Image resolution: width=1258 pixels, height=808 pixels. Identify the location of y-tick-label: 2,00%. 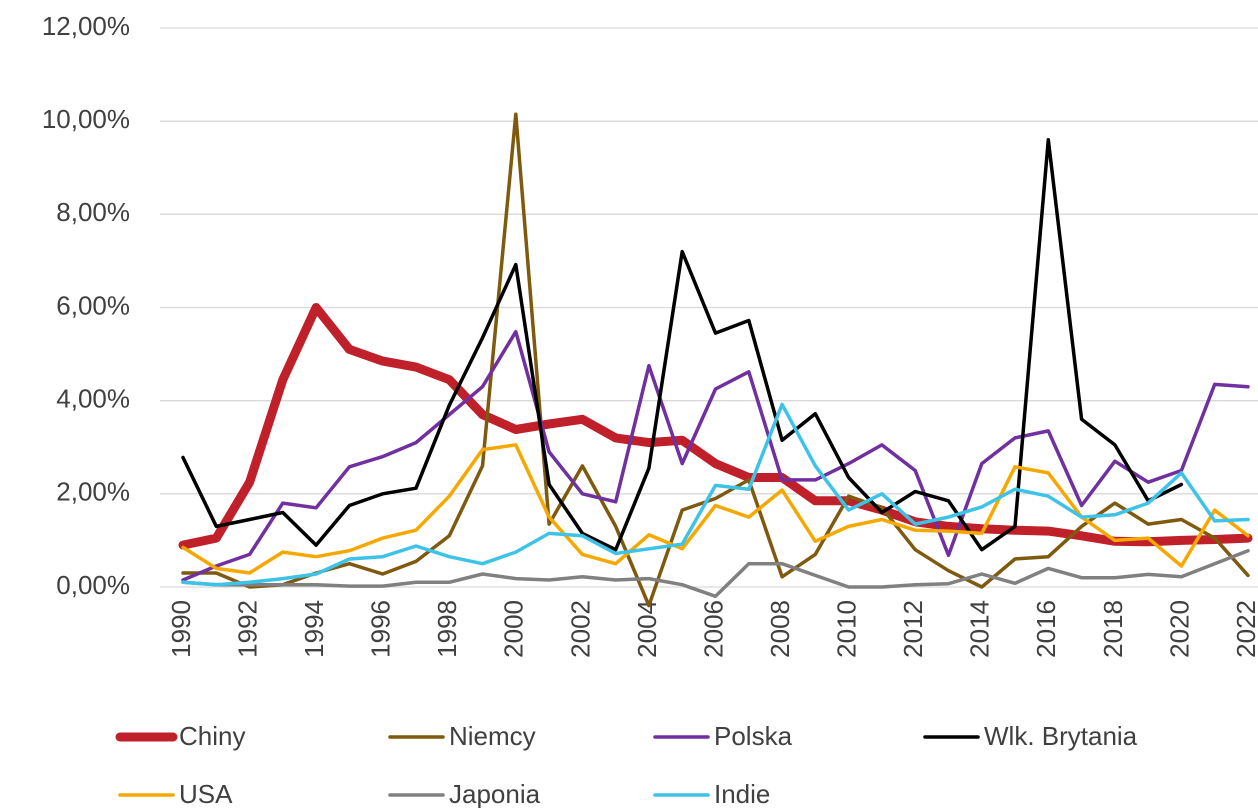
(93, 492).